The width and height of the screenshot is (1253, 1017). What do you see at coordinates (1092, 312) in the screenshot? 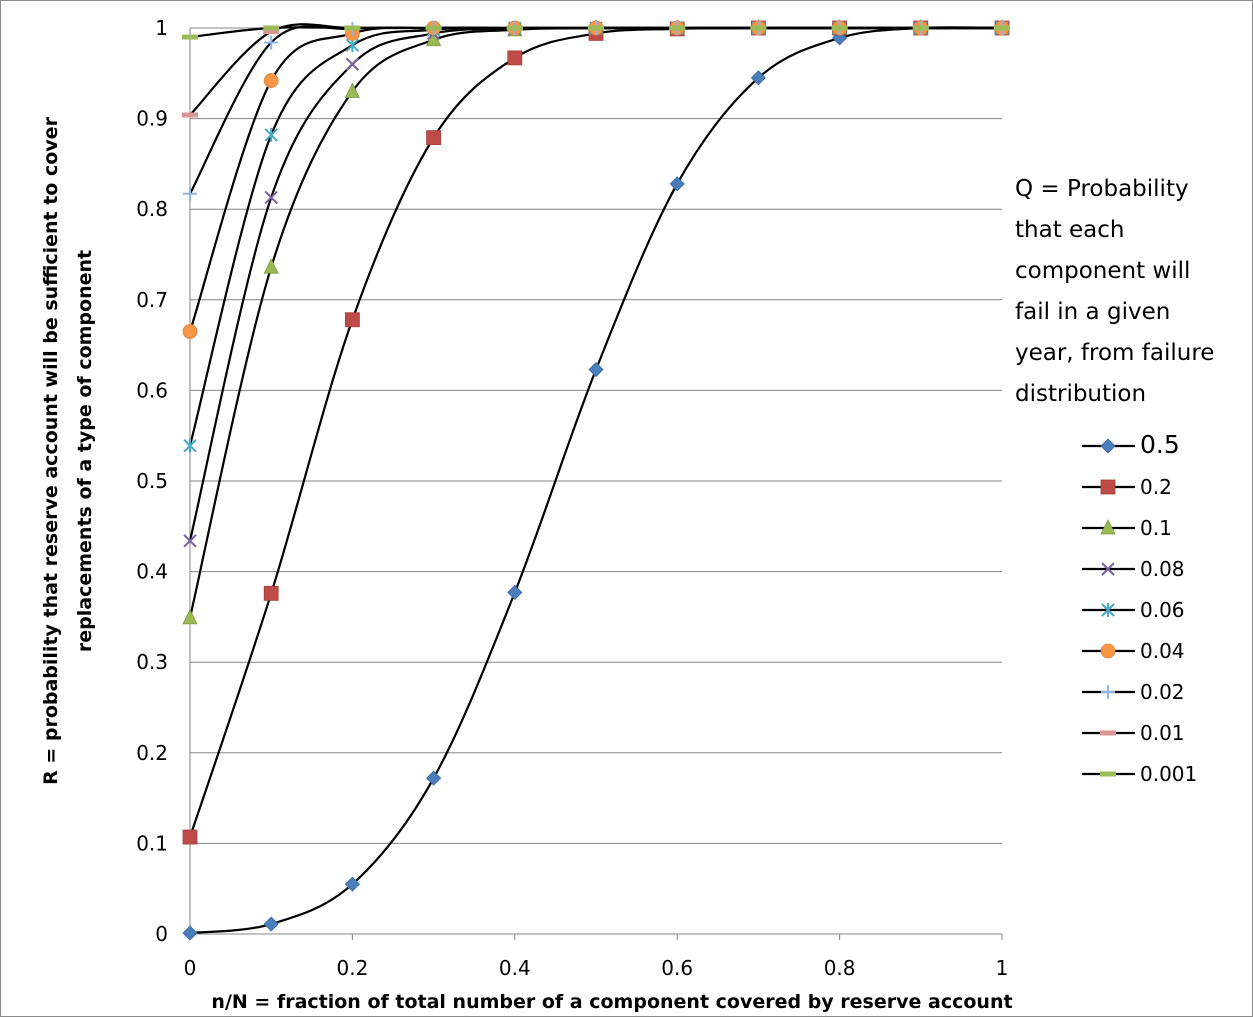
I see `legend-title-line-4: fail in a given` at bounding box center [1092, 312].